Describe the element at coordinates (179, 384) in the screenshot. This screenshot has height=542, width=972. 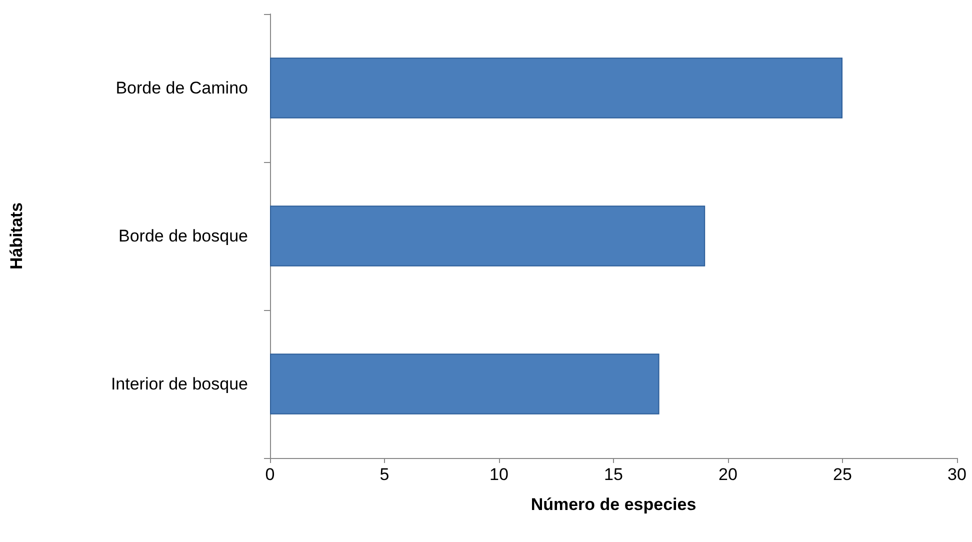
I see `y-tick-label: Interior de bosque` at that location.